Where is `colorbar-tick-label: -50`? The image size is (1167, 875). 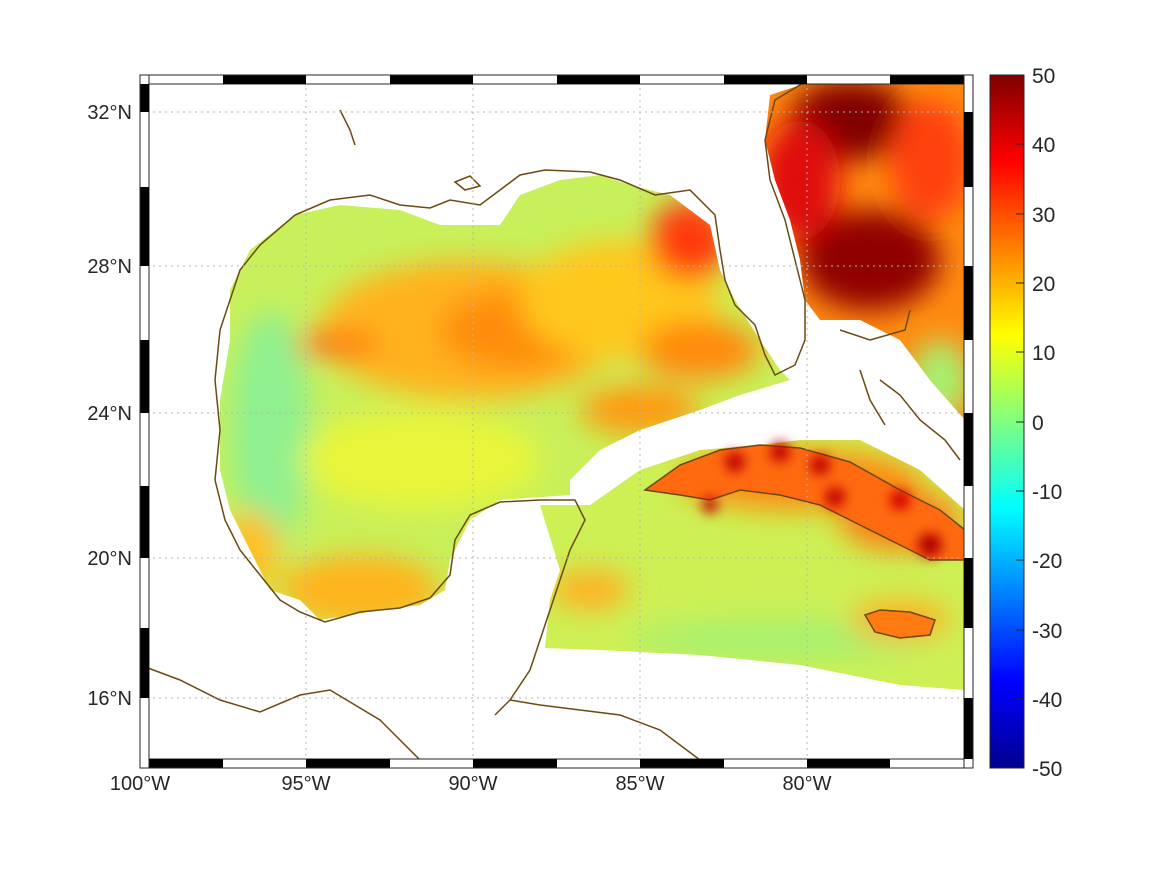 colorbar-tick-label: -50 is located at coordinates (1047, 769).